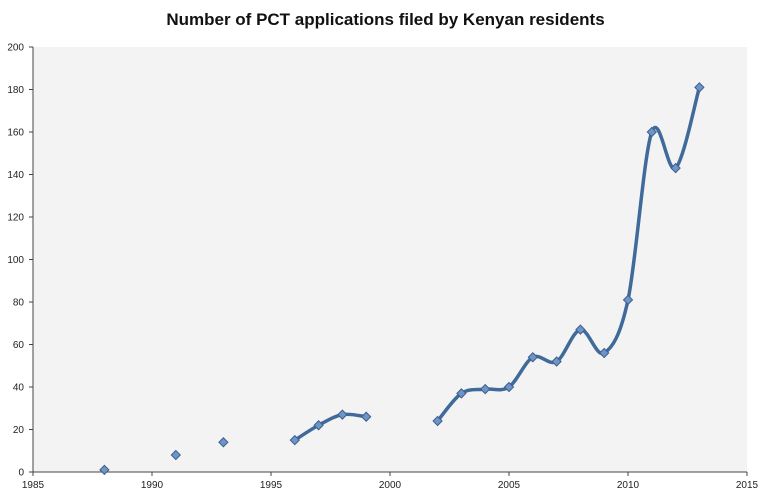 This screenshot has width=771, height=498. What do you see at coordinates (509, 485) in the screenshot?
I see `x-tick-label: 2005` at bounding box center [509, 485].